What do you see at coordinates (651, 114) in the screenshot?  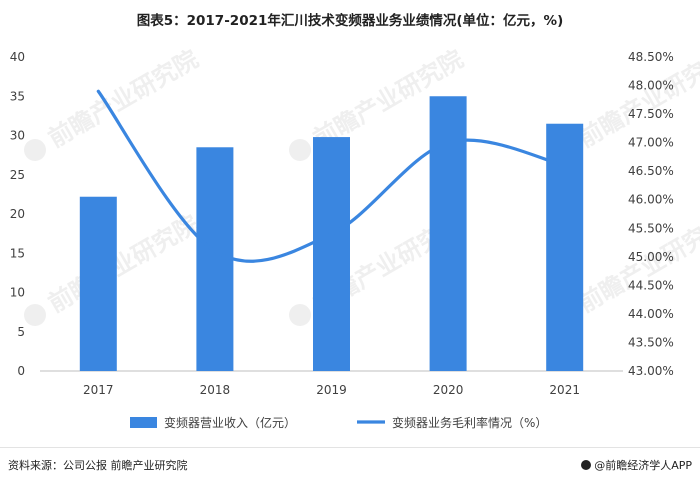 I see `right-axis-tick-label: 47.50%` at bounding box center [651, 114].